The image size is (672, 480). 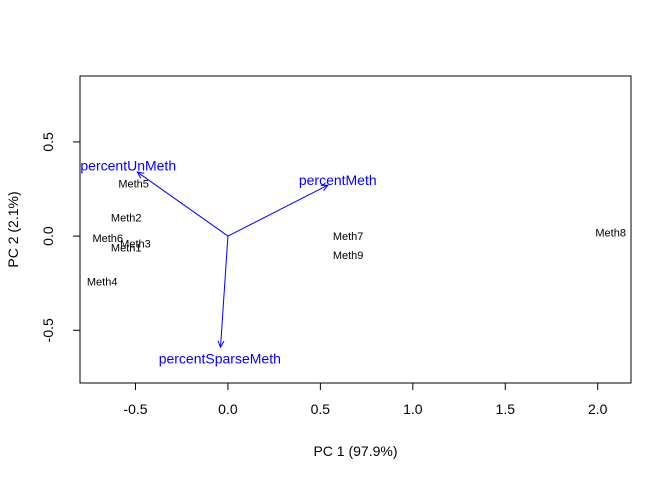 What do you see at coordinates (135, 409) in the screenshot?
I see `x-tick-label: -0.5` at bounding box center [135, 409].